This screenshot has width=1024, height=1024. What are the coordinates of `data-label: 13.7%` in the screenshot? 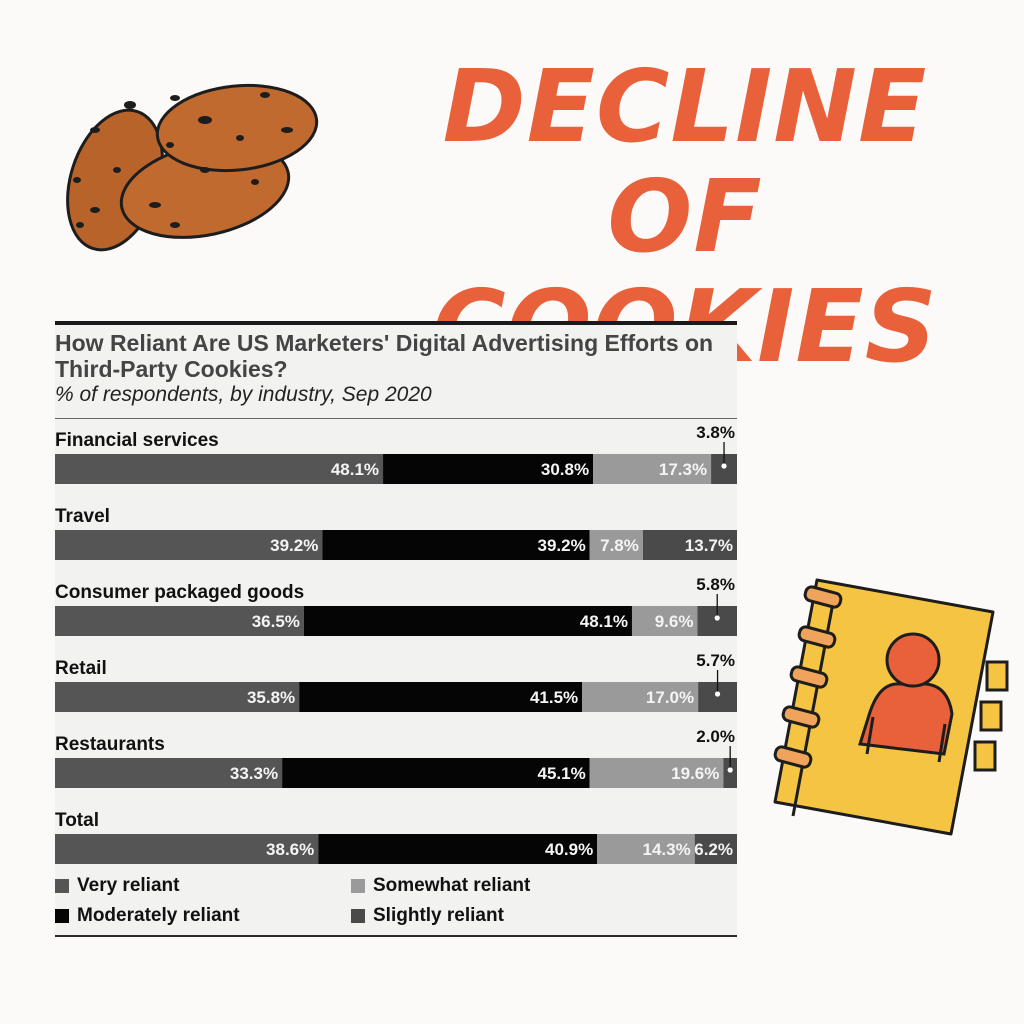 It's located at (709, 545).